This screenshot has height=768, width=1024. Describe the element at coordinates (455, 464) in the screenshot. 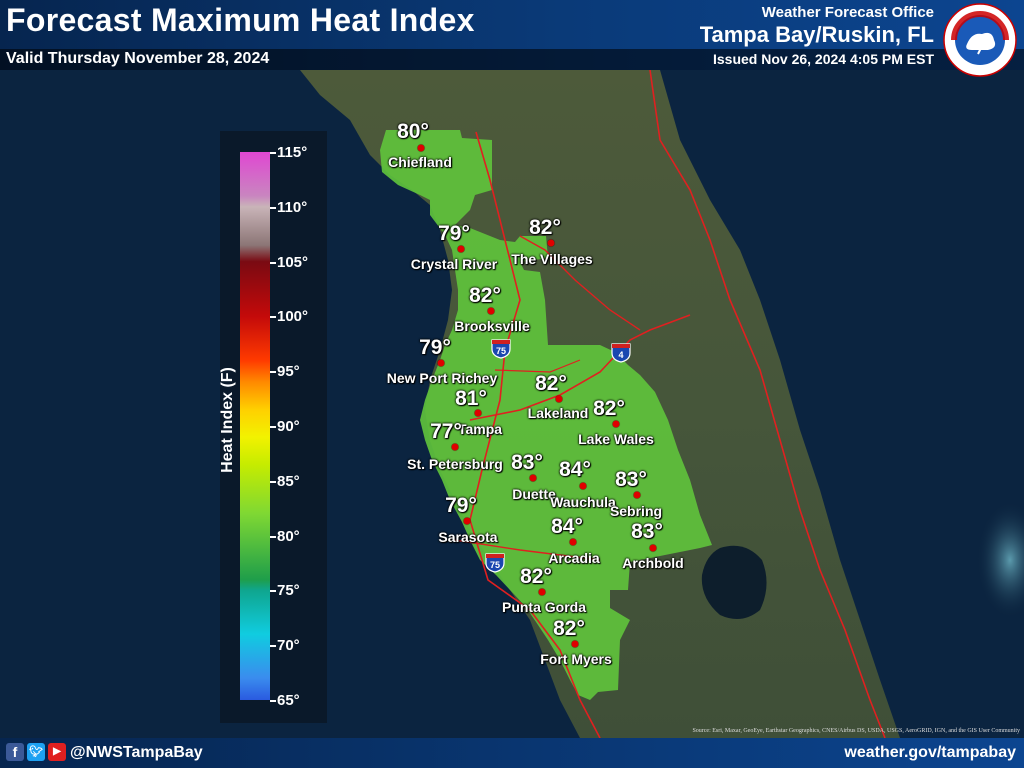

I see `city-name: St. Petersburg` at that location.